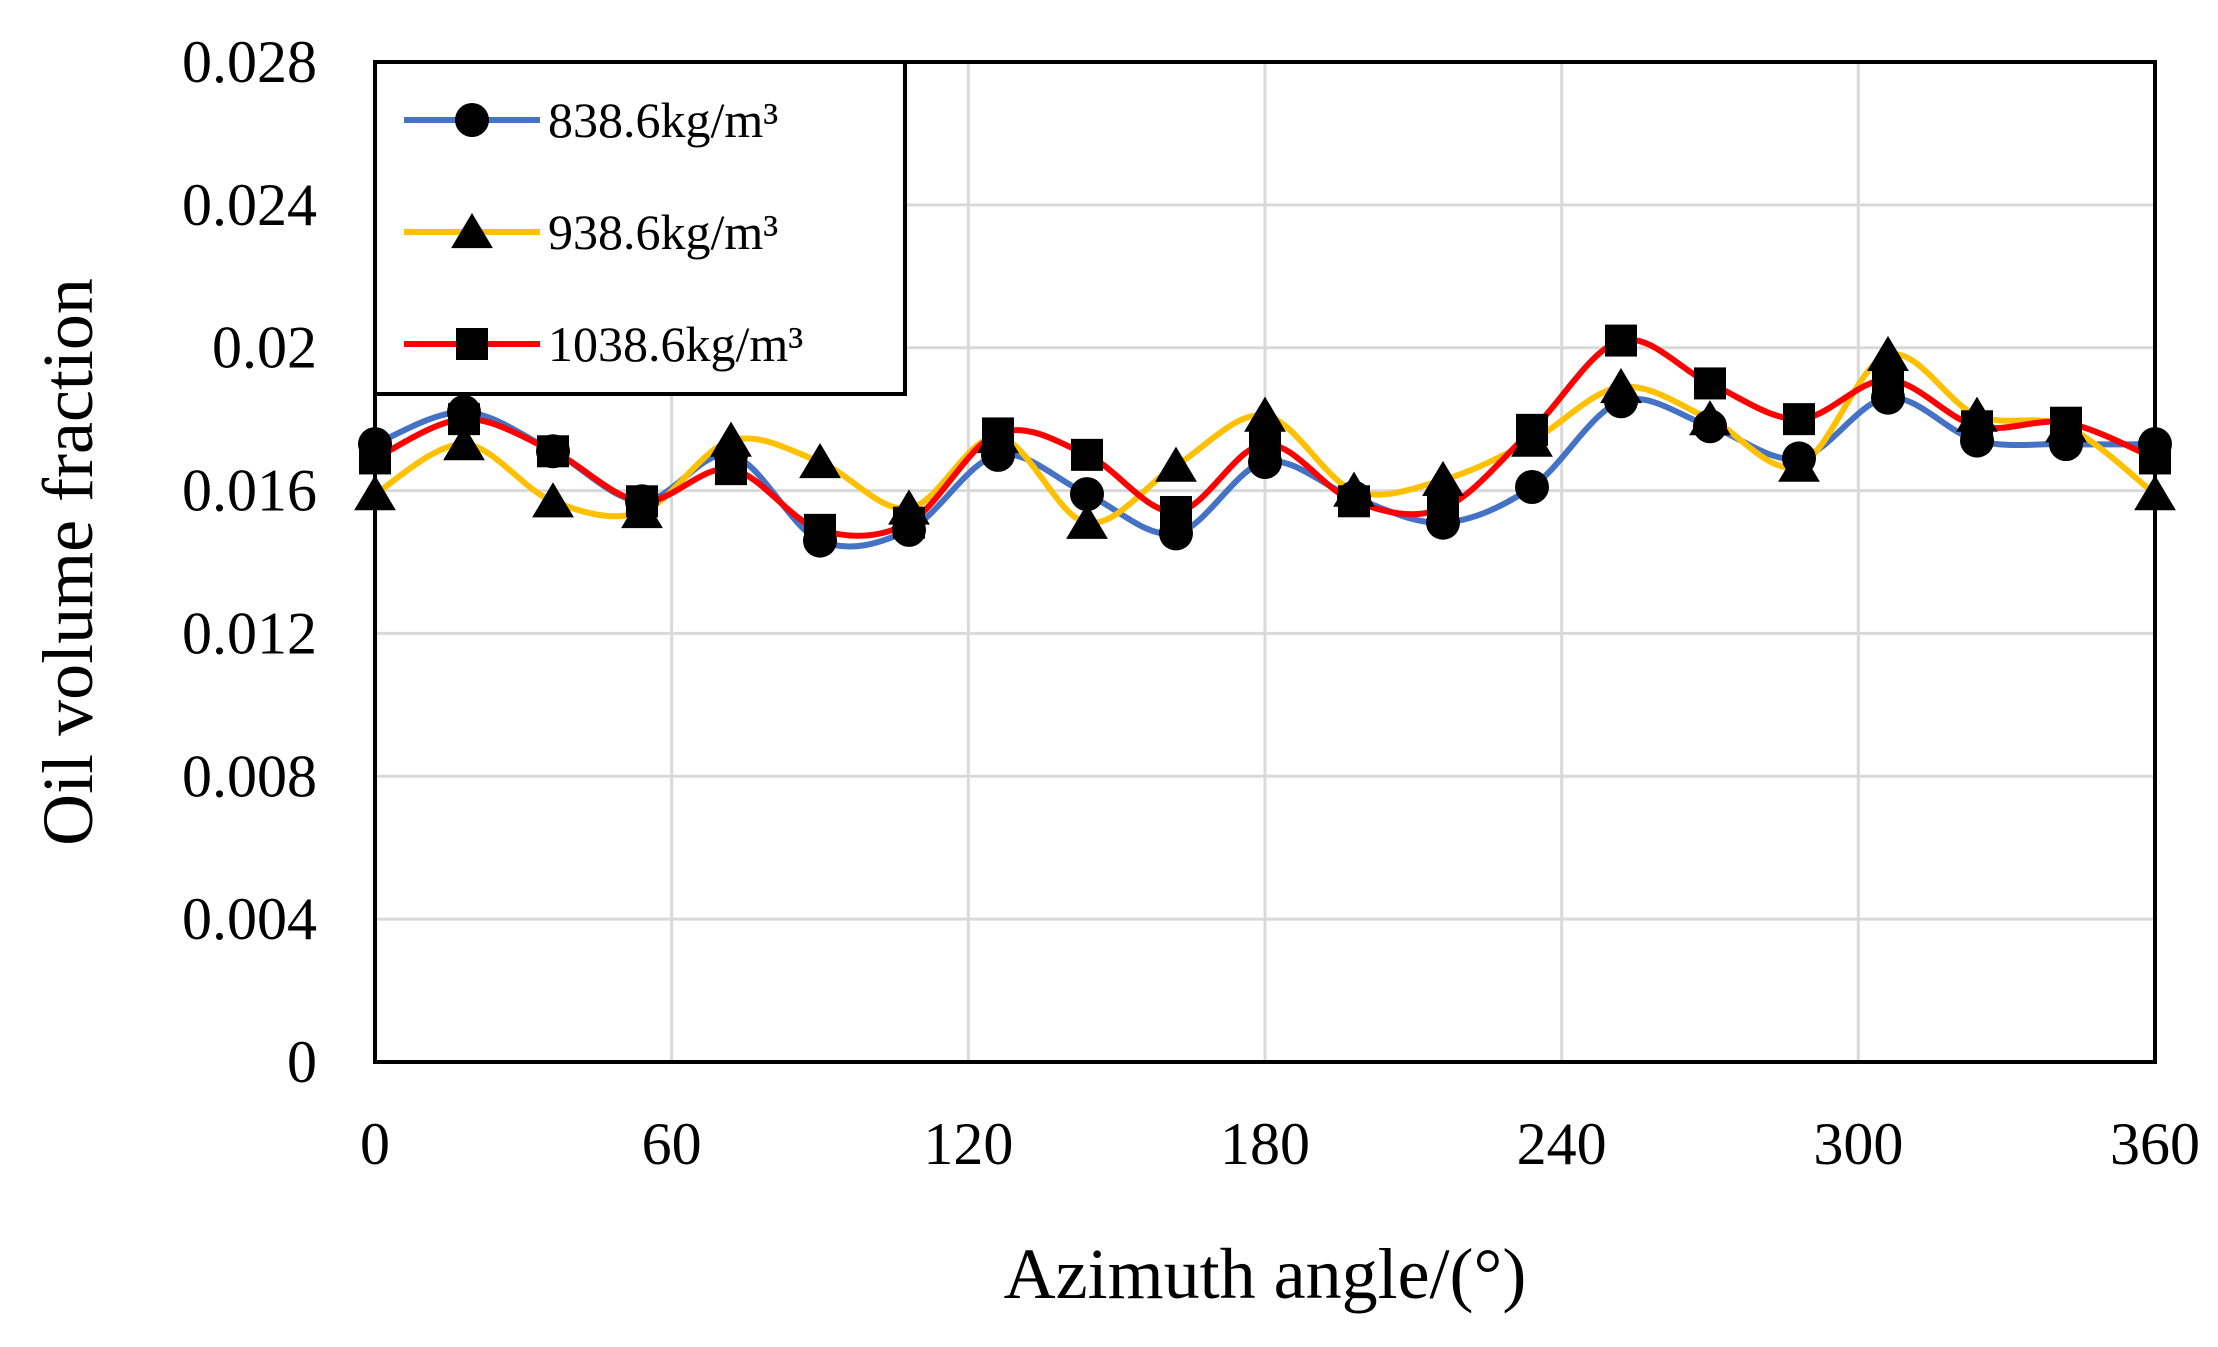 Image resolution: width=2218 pixels, height=1347 pixels. What do you see at coordinates (672, 1144) in the screenshot?
I see `x-tick-label: 60` at bounding box center [672, 1144].